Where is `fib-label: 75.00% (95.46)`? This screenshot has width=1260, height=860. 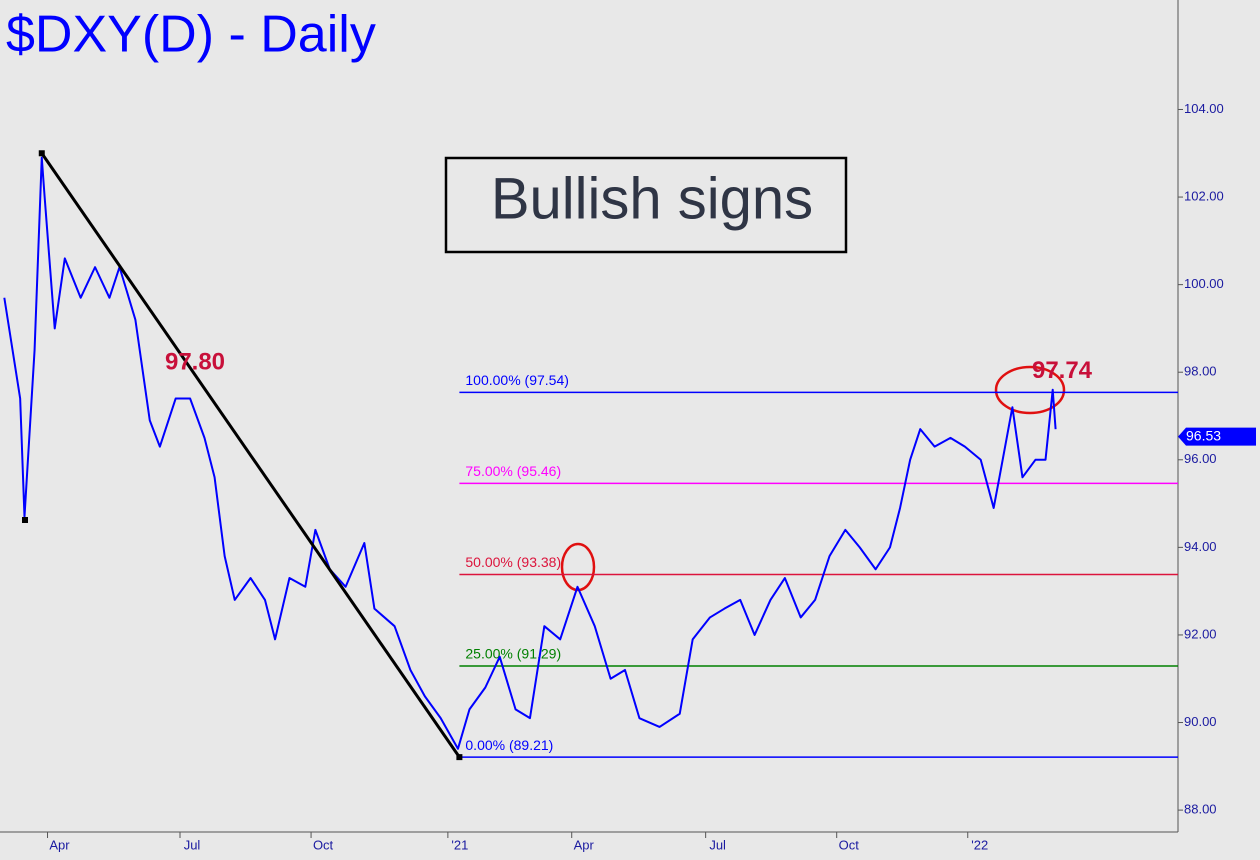
fib-label: 75.00% (95.46) is located at coordinates (513, 471).